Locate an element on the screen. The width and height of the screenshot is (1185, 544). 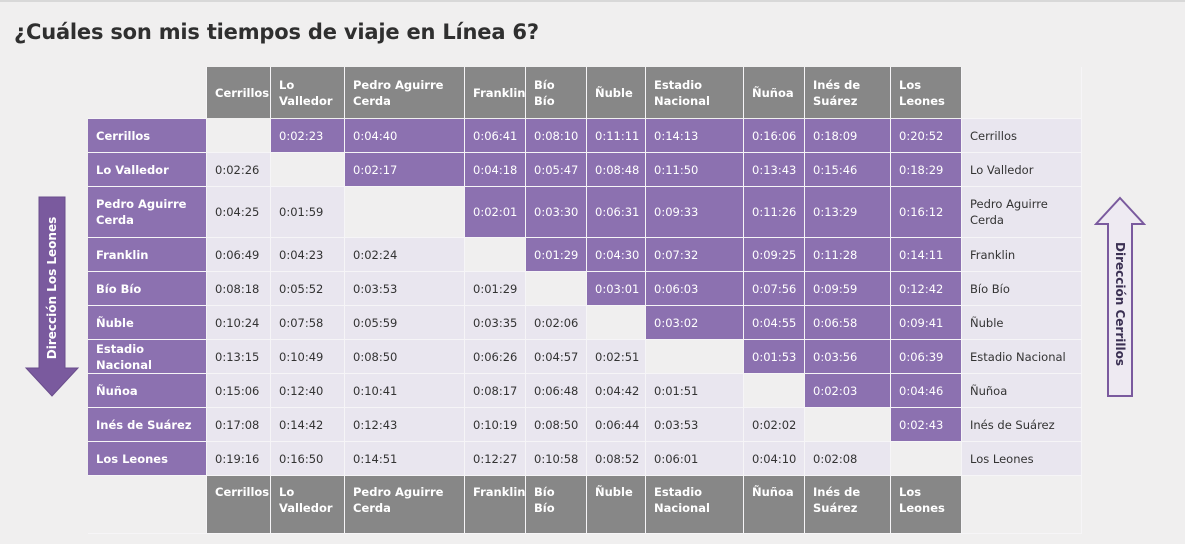
direction-los-leones-label: Dirección Los Leones is located at coordinates (52, 288).